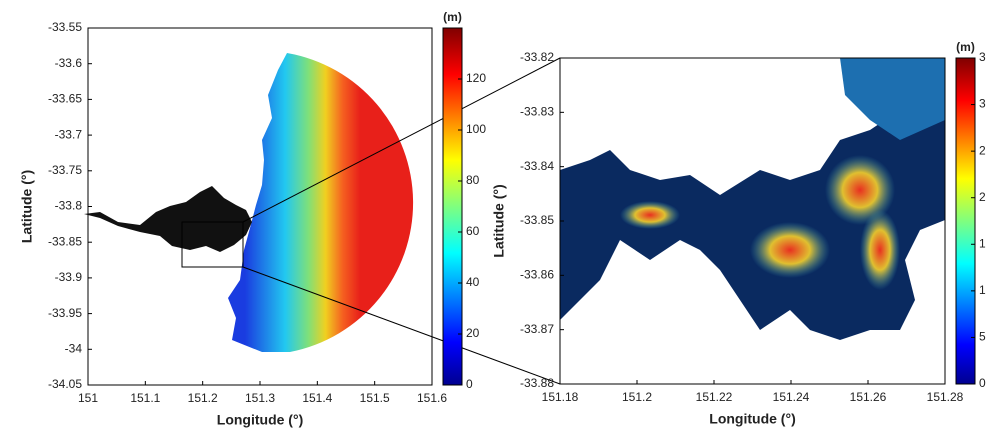  Describe the element at coordinates (69, 277) in the screenshot. I see `y-tick-label: -33.9` at that location.